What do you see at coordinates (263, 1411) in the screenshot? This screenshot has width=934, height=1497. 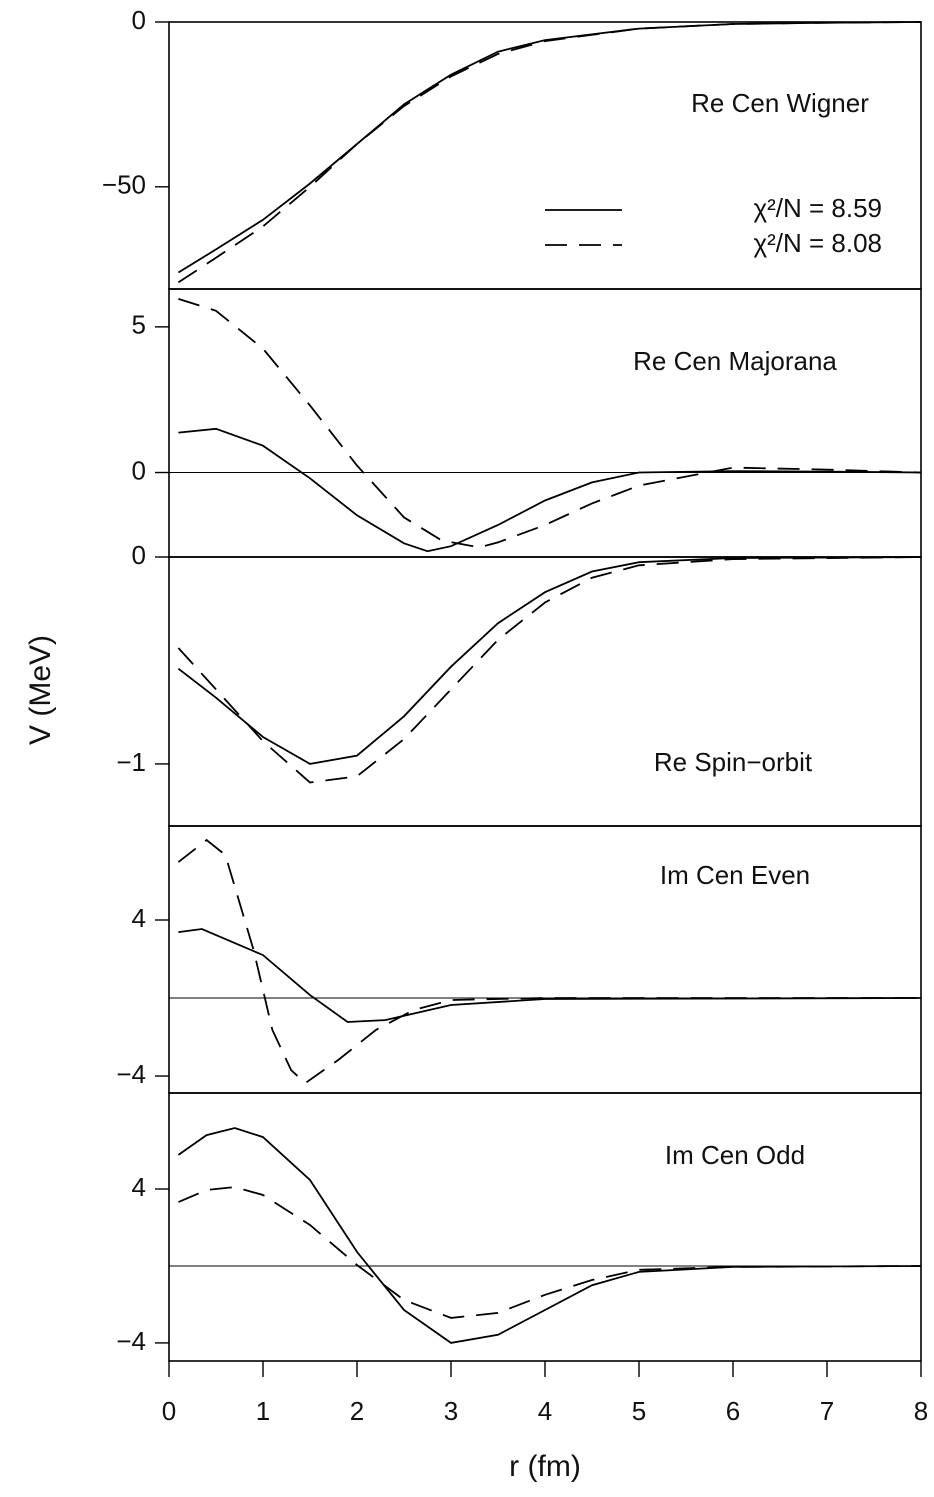 I see `x-tick-label: 1` at bounding box center [263, 1411].